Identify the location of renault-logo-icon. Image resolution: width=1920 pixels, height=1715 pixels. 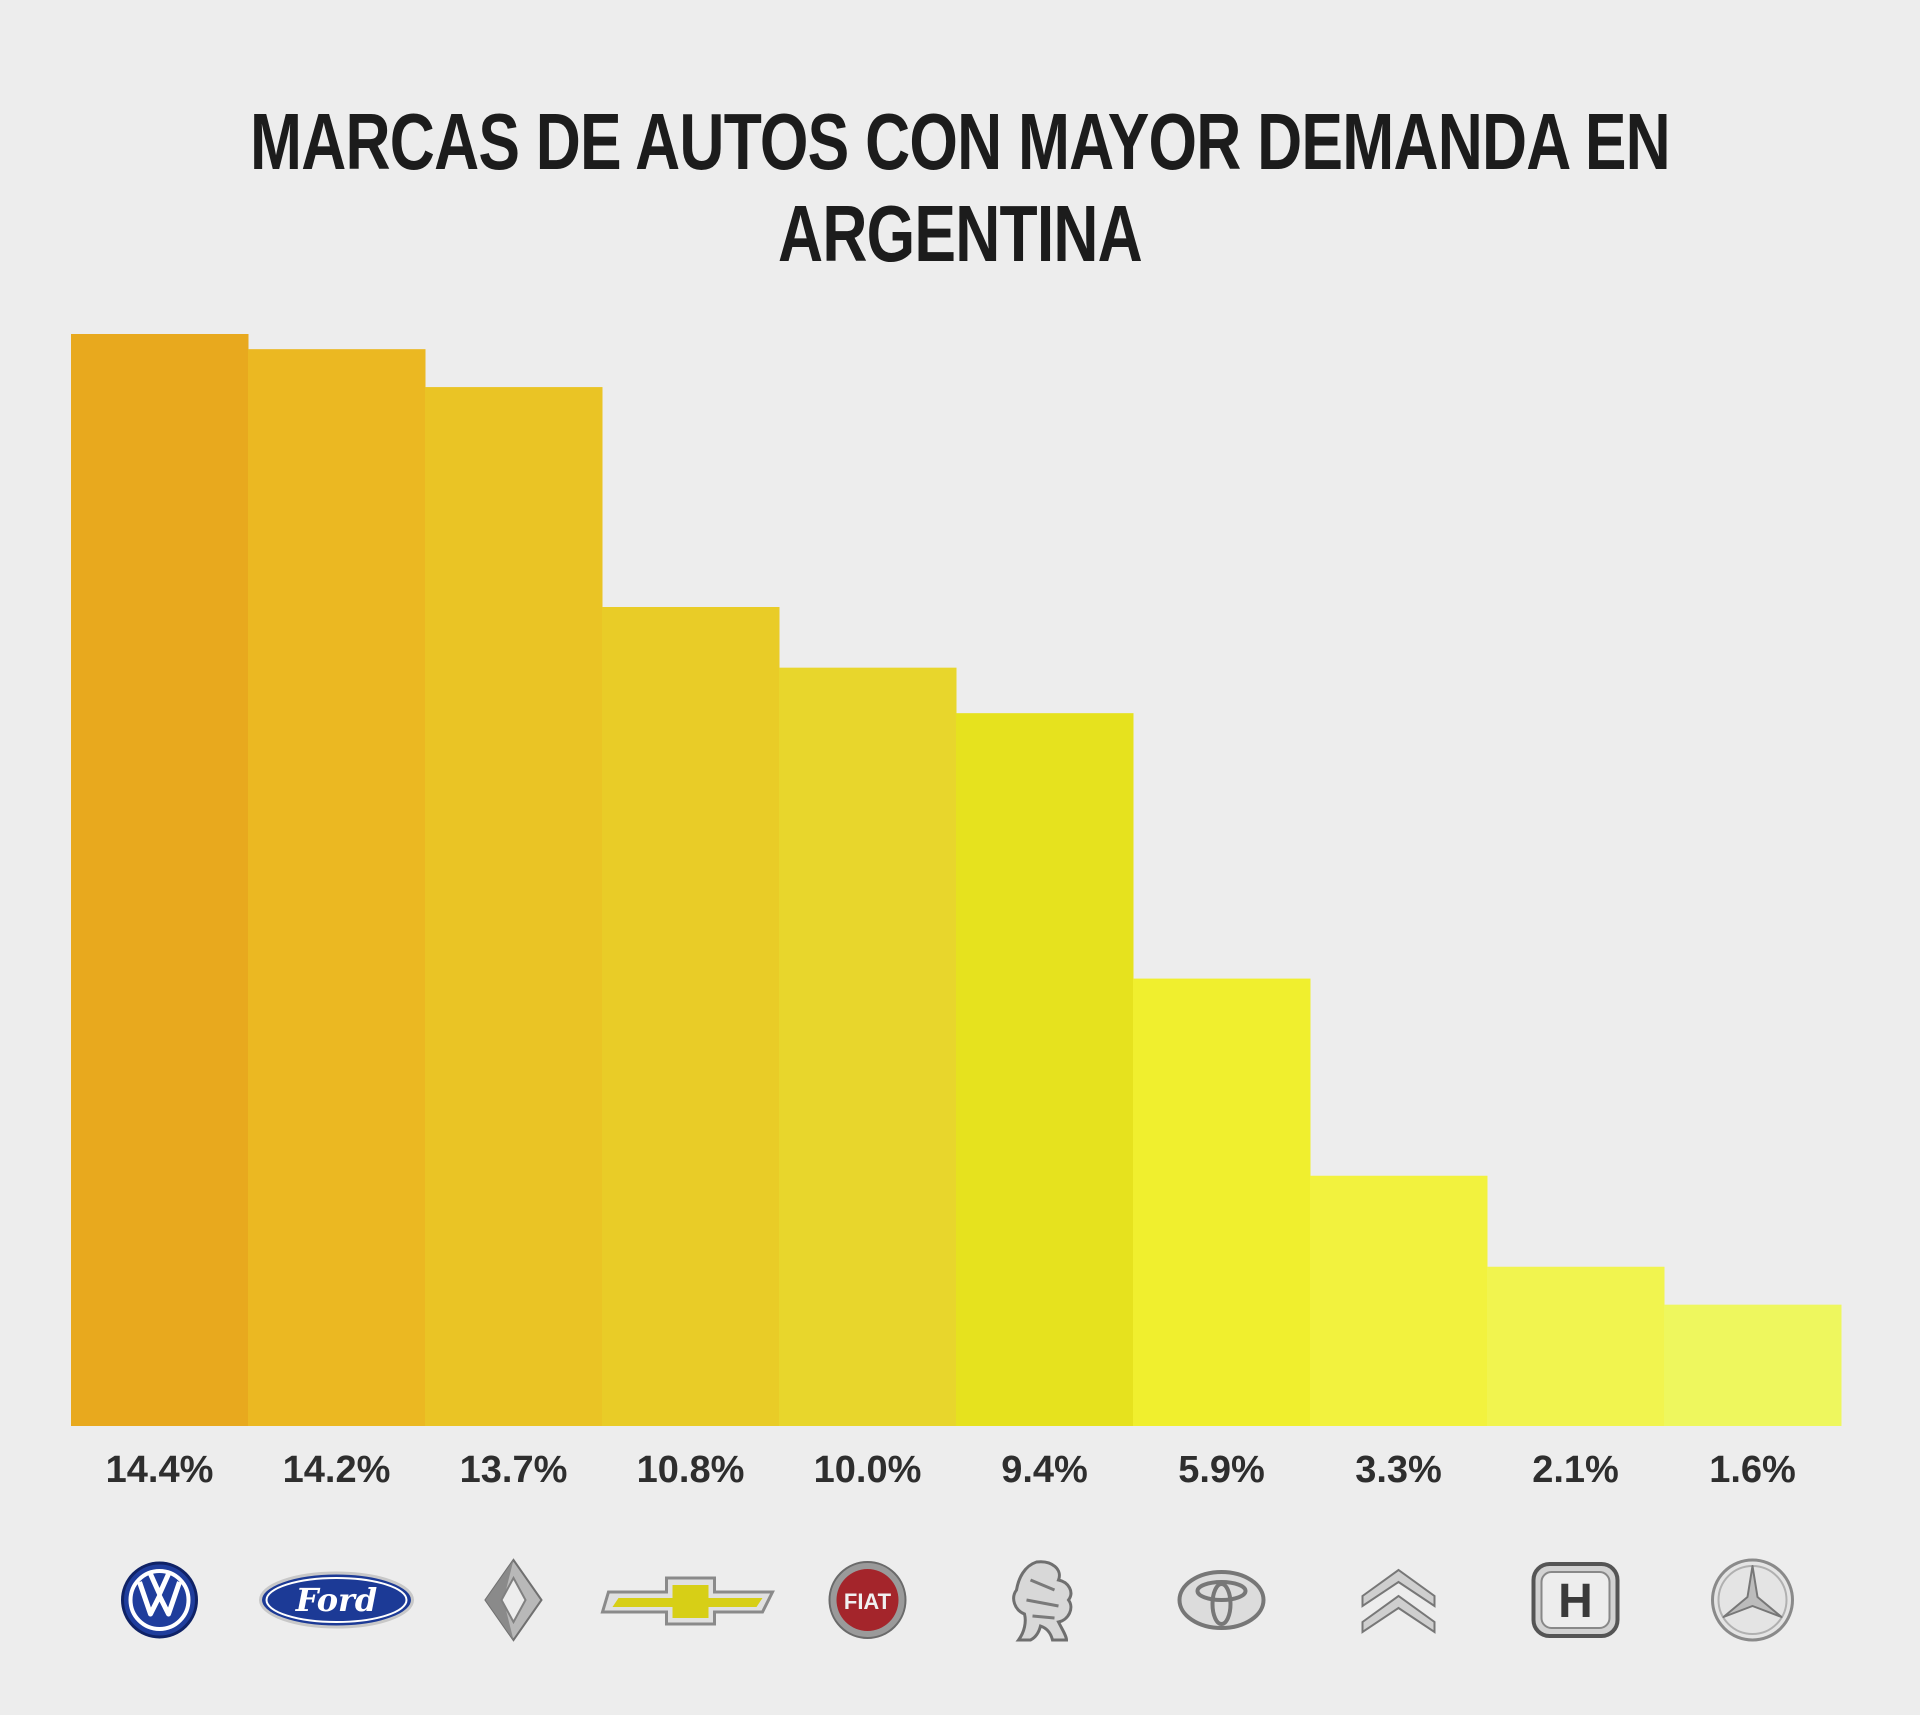
(513, 1600).